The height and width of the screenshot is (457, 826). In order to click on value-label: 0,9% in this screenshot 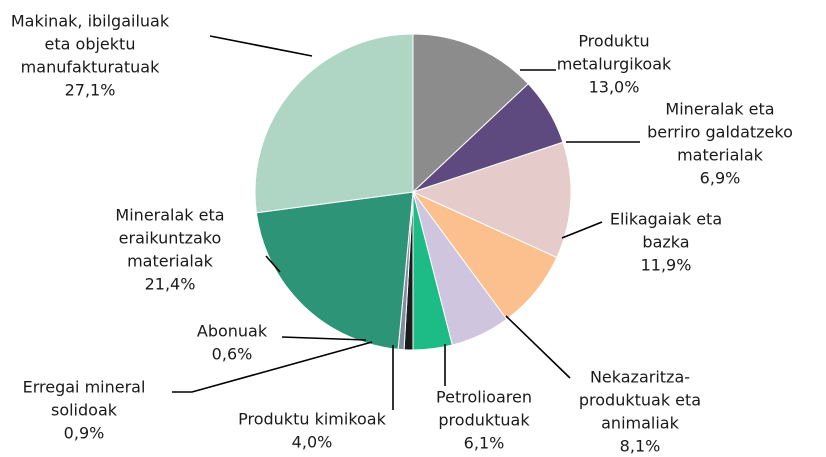, I will do `click(84, 433)`.